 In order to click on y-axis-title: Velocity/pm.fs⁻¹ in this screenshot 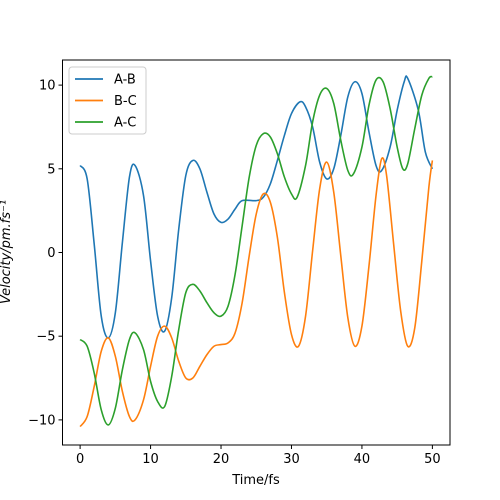, I will do `click(7, 252)`.